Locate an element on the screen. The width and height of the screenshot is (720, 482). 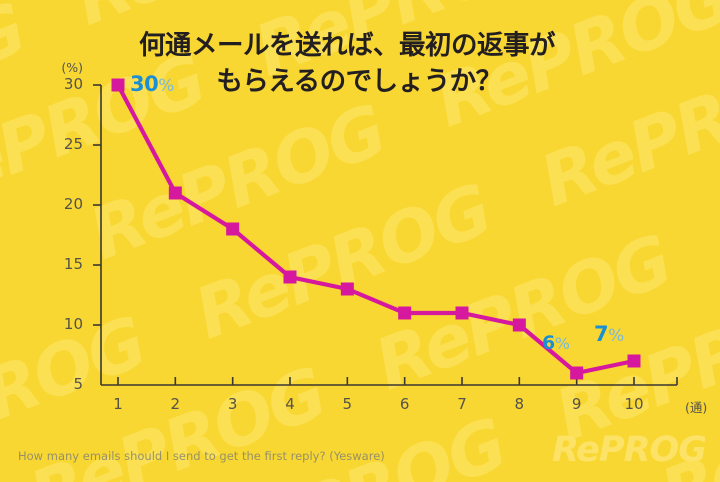
y-axis-tick-label: 10 is located at coordinates (73, 324).